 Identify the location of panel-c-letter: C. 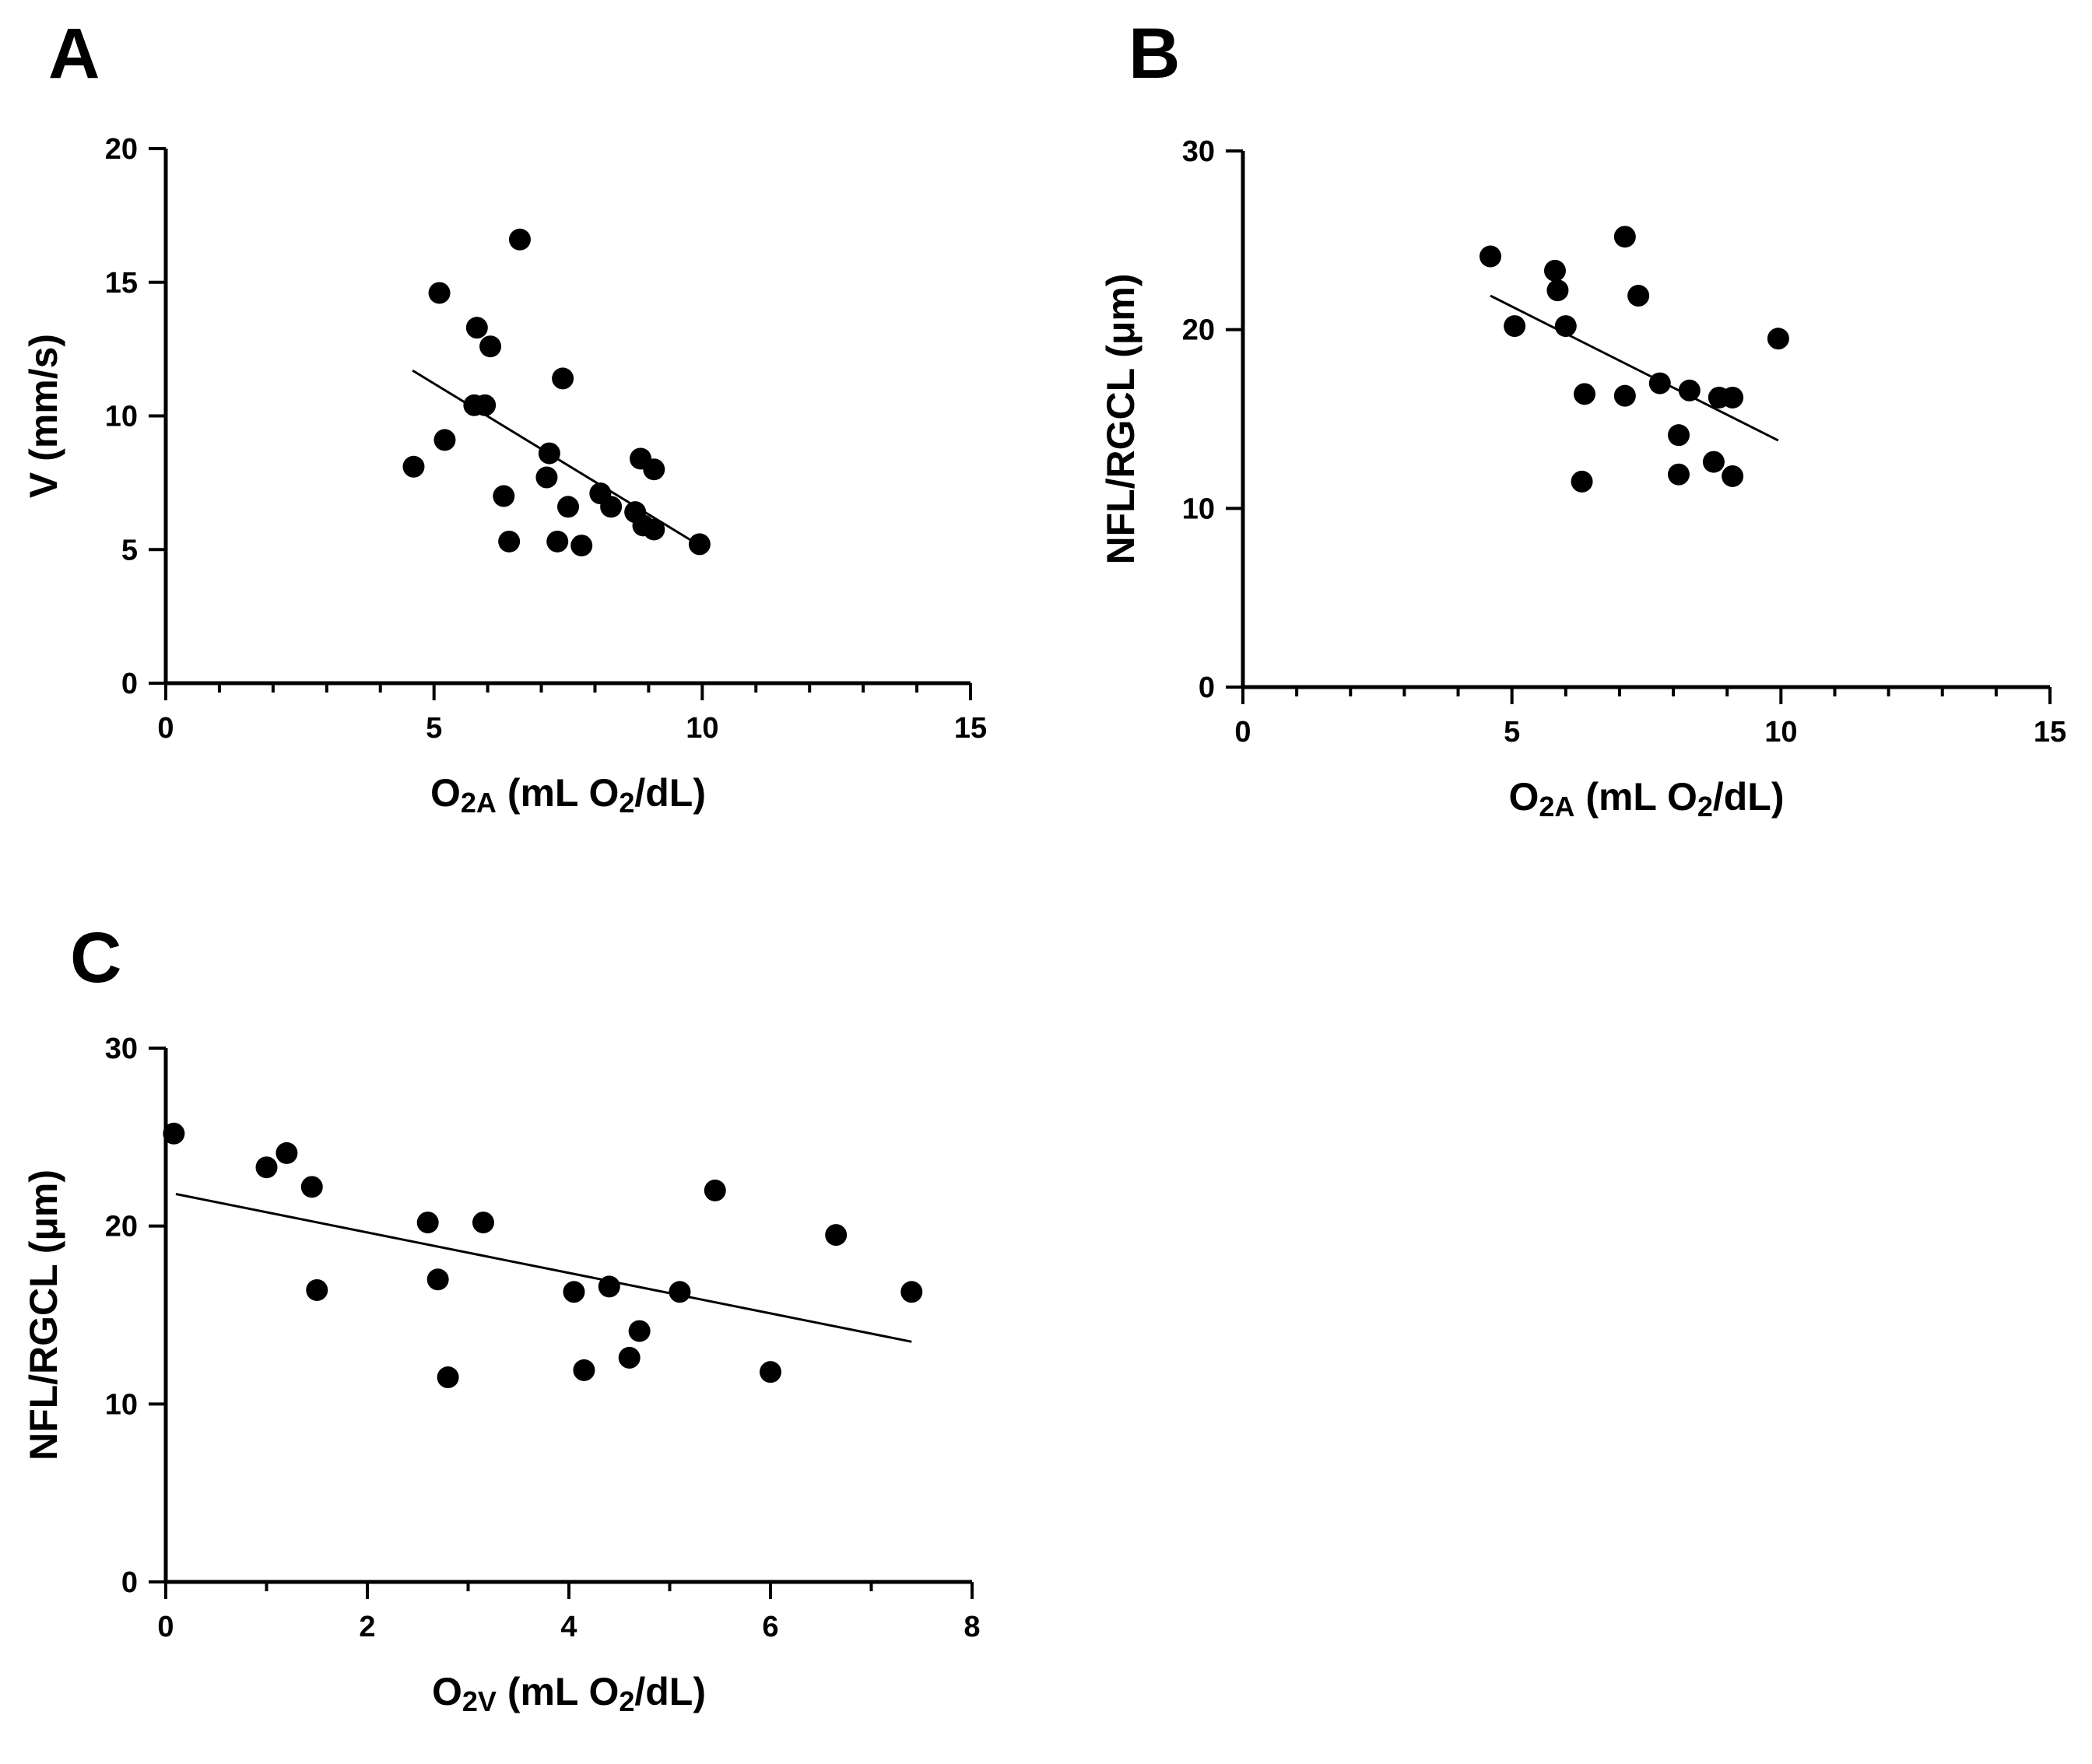
(95, 958).